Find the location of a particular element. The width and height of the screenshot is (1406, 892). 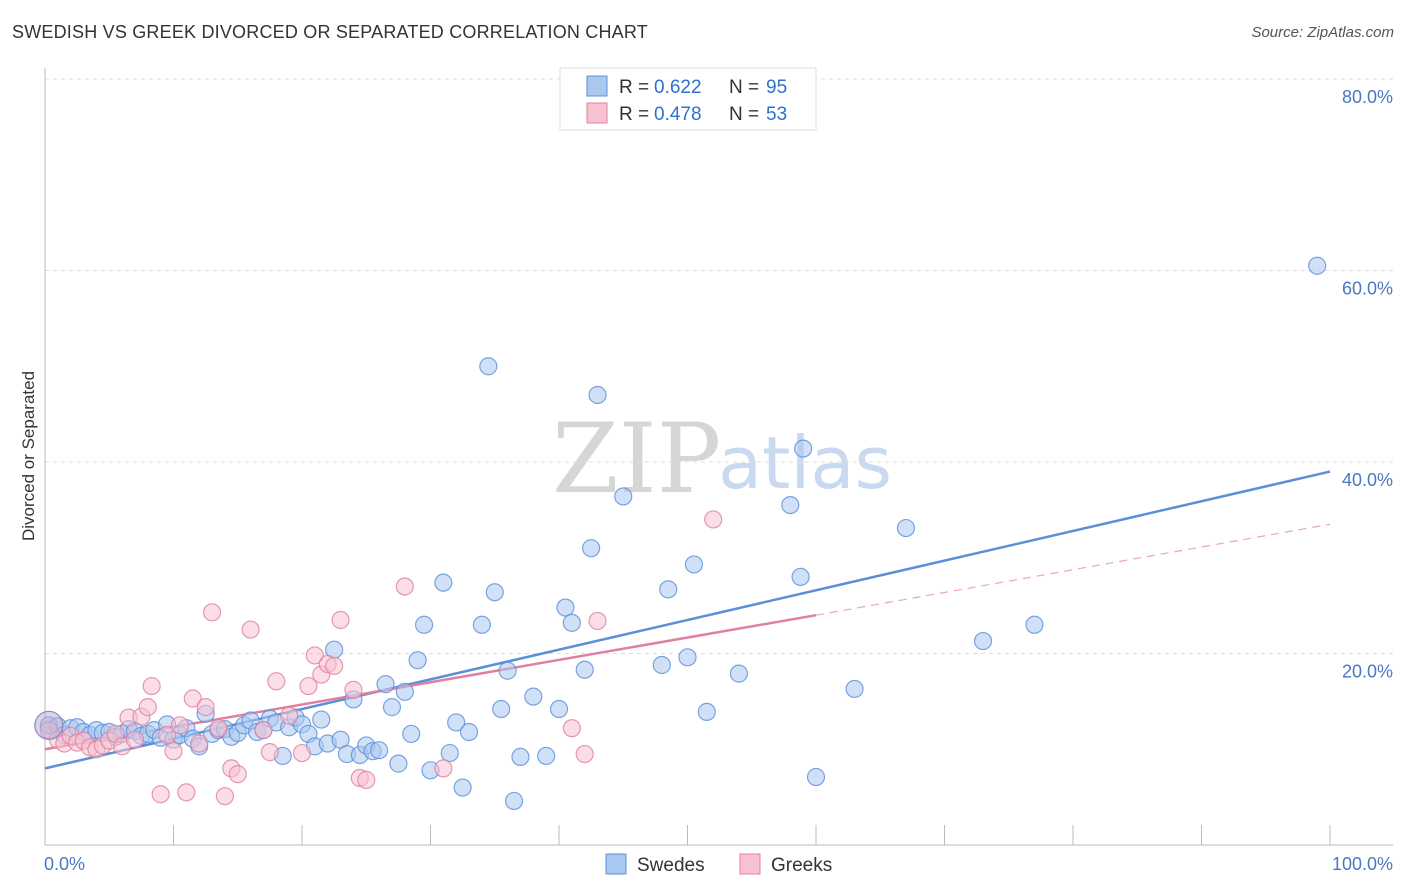

legend-n-label-swedes: N = is located at coordinates (744, 87).